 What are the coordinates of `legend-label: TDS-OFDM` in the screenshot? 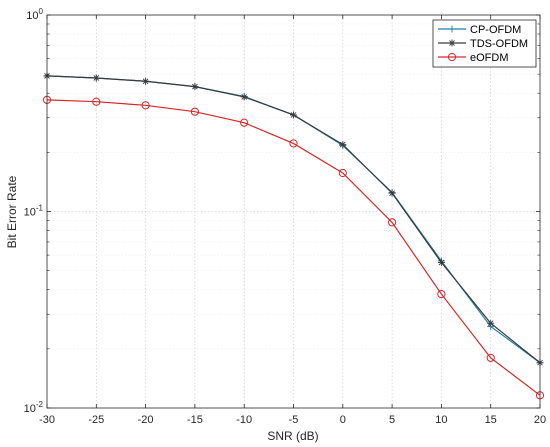 It's located at (499, 44).